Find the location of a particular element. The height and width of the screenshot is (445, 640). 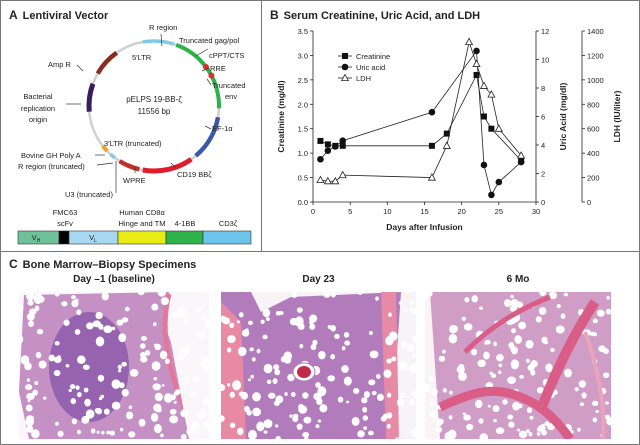

label-cd19-bbz: CD19 BBζ is located at coordinates (194, 174).